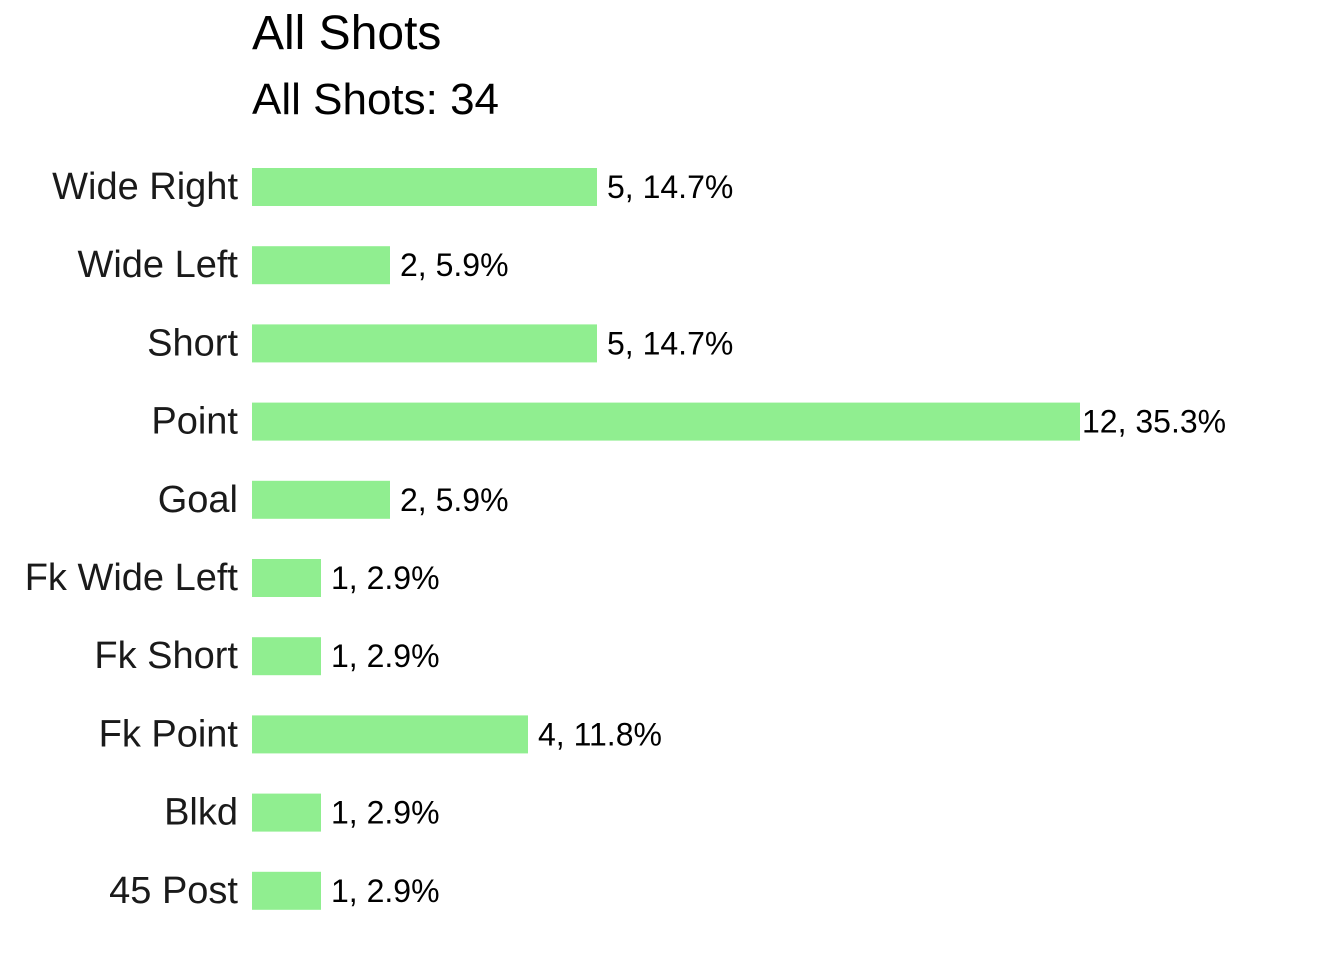 Image resolution: width=1344 pixels, height=960 pixels. What do you see at coordinates (194, 422) in the screenshot?
I see `category-label: Point` at bounding box center [194, 422].